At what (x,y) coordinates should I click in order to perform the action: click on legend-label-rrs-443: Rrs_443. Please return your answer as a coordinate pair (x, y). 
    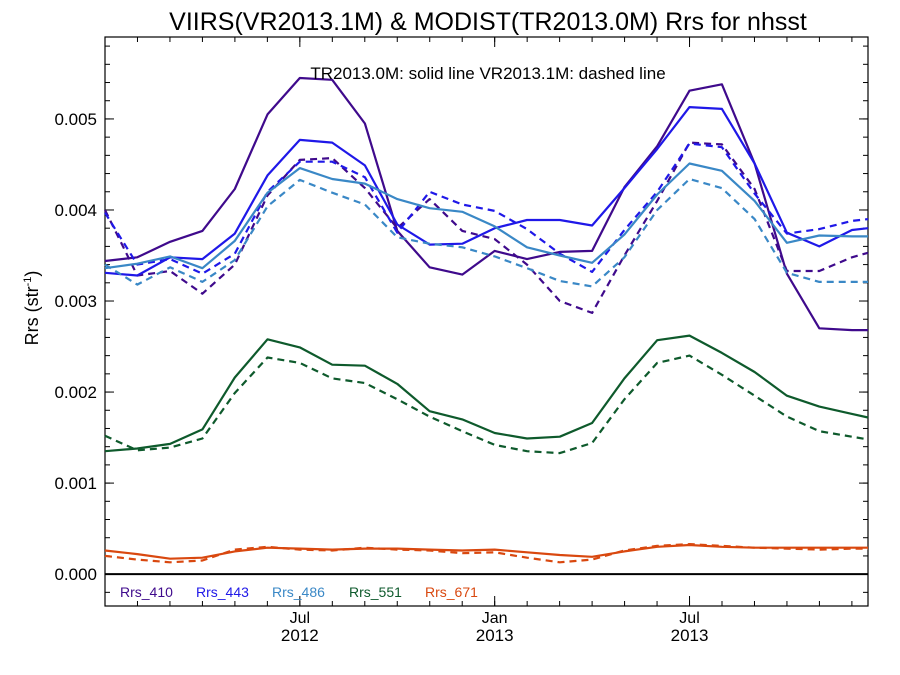
    Looking at the image, I should click on (222, 592).